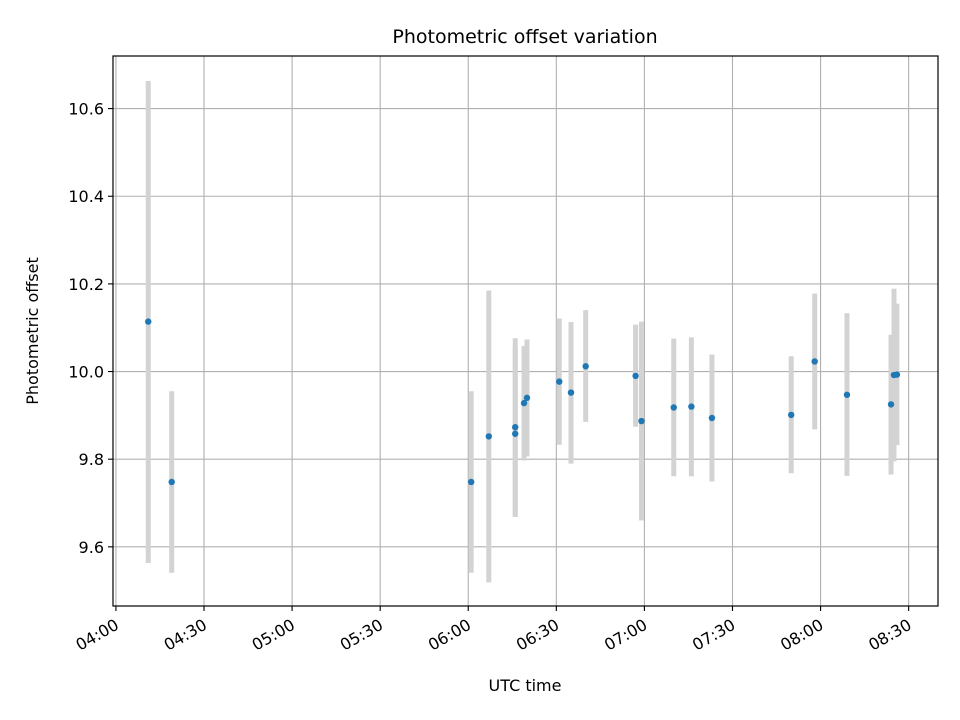 Image resolution: width=960 pixels, height=720 pixels. I want to click on y-tick-label: 9.6, so click(91, 547).